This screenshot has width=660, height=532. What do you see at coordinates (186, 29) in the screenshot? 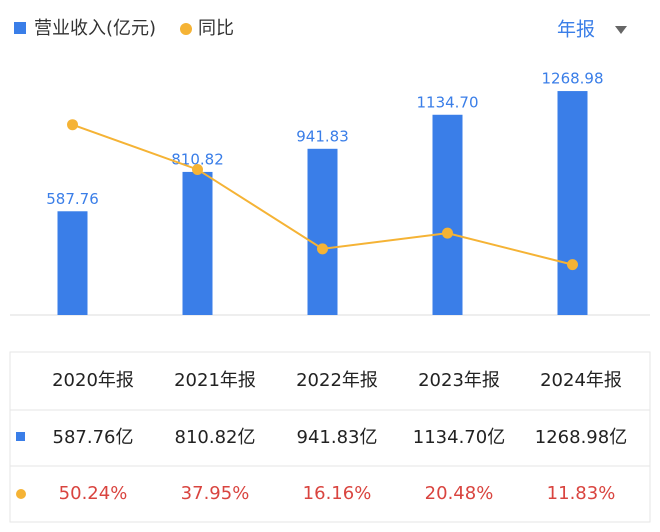
I see `legend-swatch-line` at bounding box center [186, 29].